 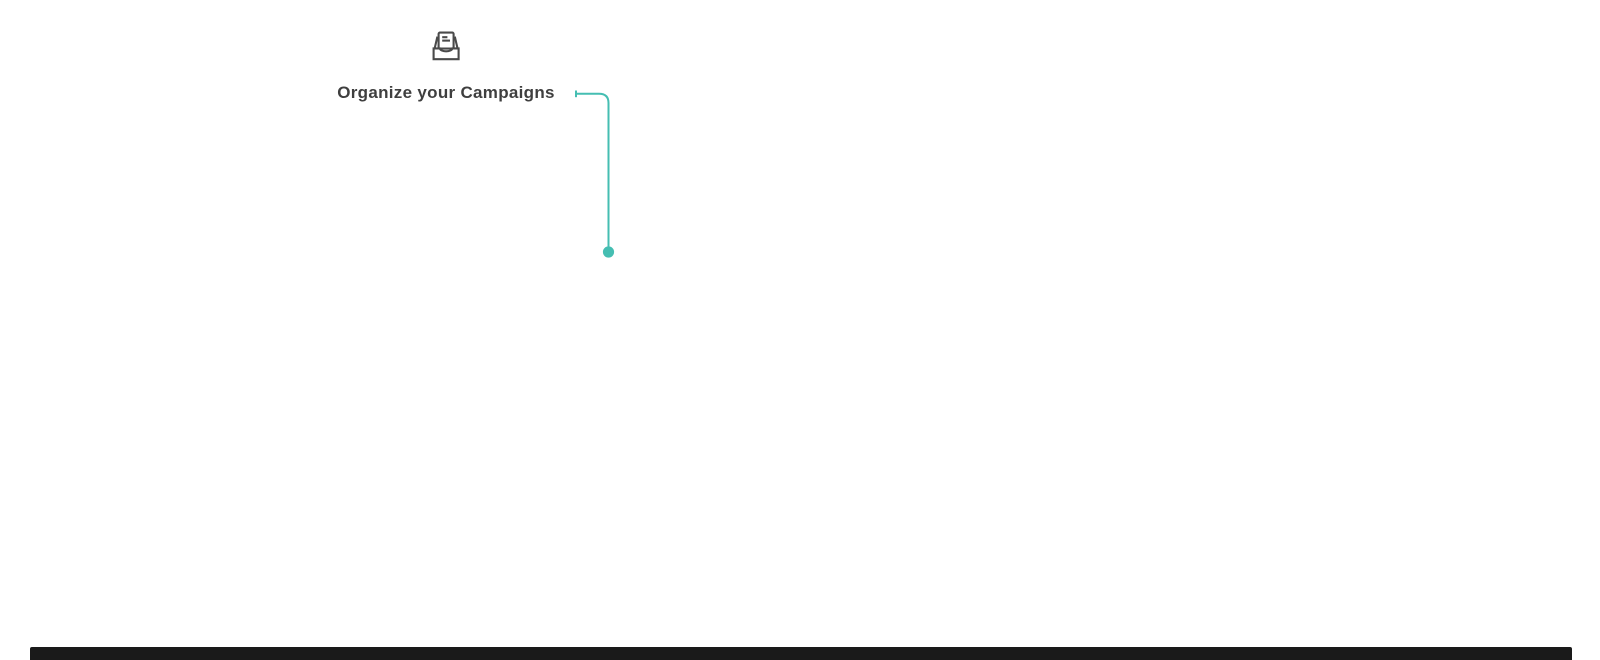 What do you see at coordinates (446, 48) in the screenshot?
I see `inbox-campaigns-icon` at bounding box center [446, 48].